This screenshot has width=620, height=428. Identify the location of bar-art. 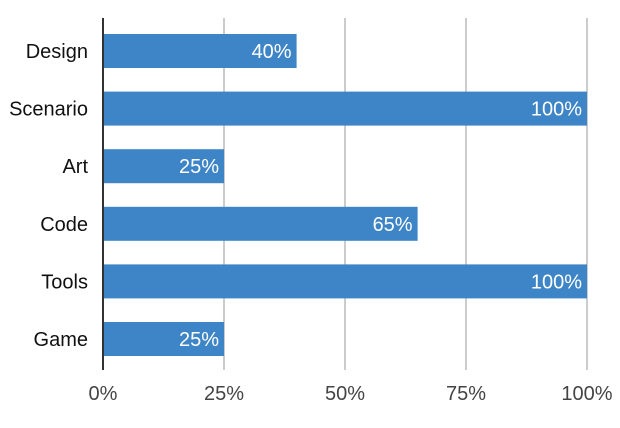
(163, 166).